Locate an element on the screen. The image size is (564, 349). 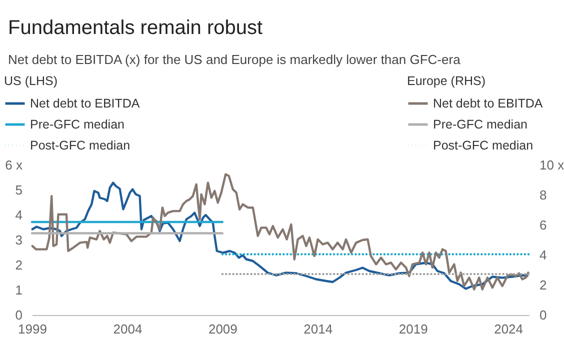
y2-tick-label: 2 is located at coordinates (543, 285).